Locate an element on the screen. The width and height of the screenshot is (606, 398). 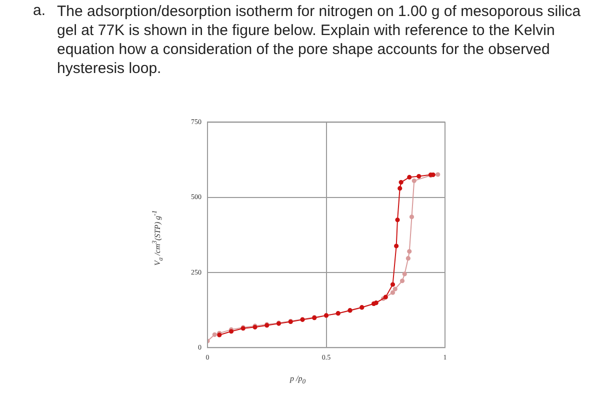
x-axis-title: p /p$_{0}$ is located at coordinates (298, 380).